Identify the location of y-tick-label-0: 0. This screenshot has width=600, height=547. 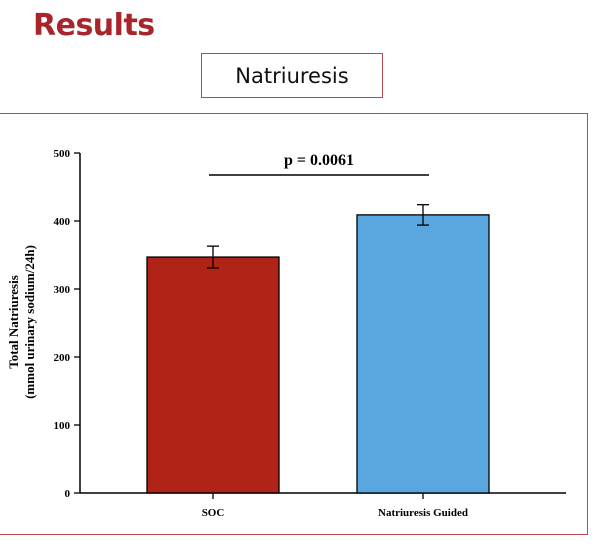
(68, 494).